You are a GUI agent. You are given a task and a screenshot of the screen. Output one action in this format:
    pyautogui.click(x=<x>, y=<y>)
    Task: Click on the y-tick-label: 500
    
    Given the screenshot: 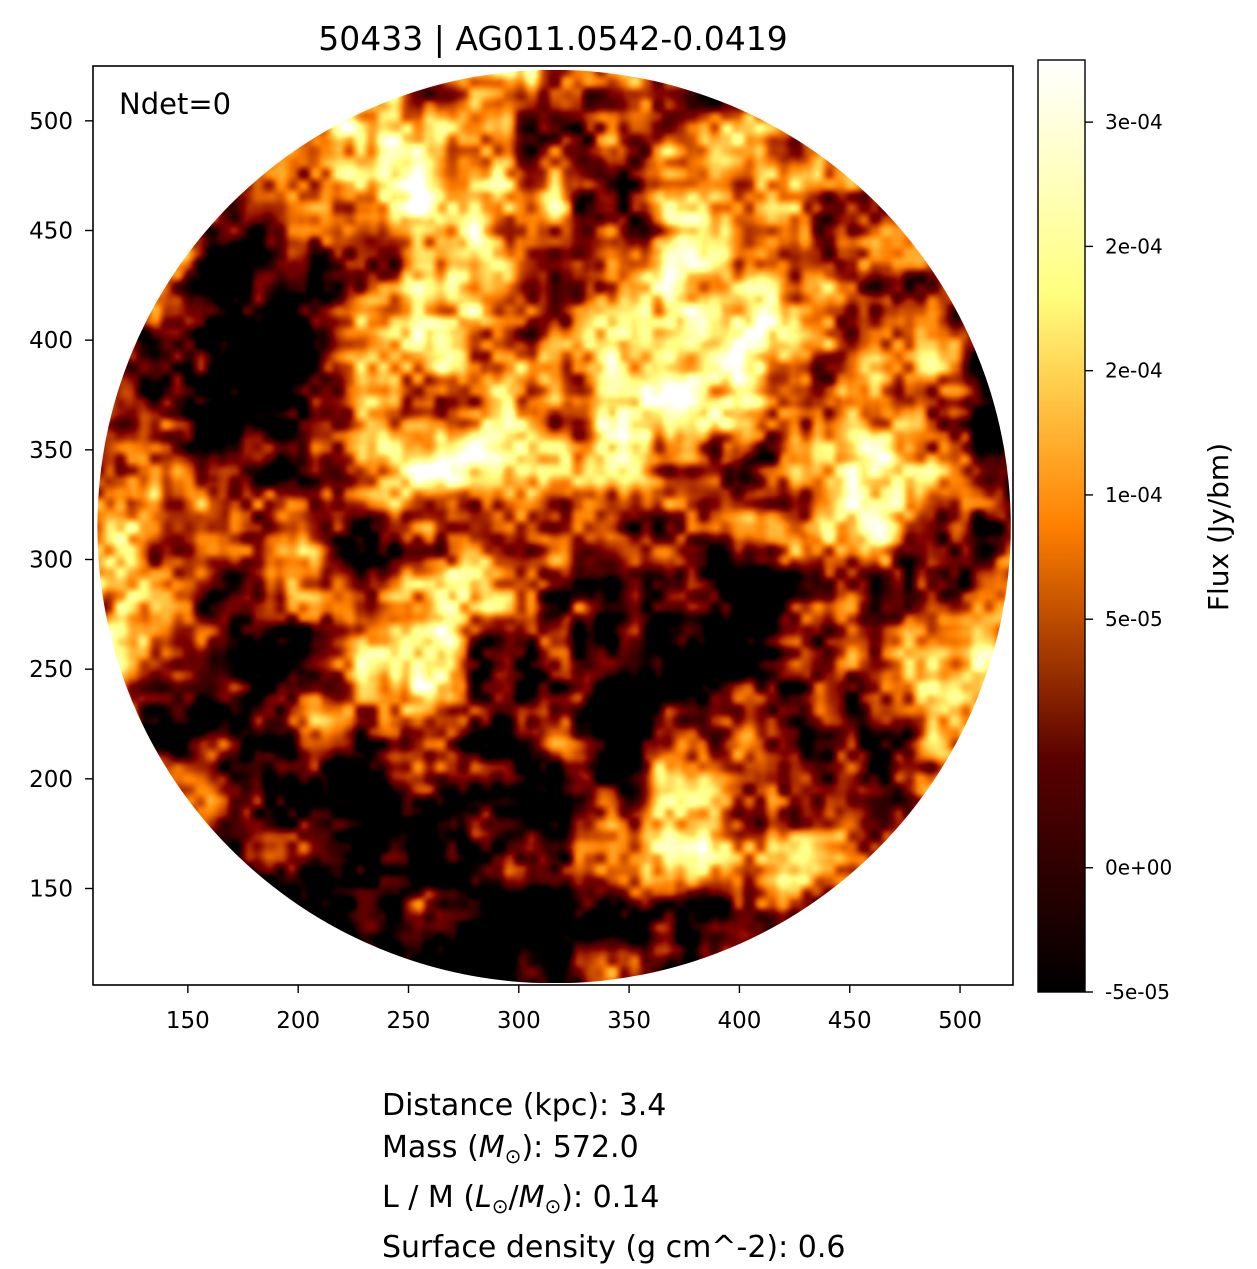 What is the action you would take?
    pyautogui.click(x=51, y=122)
    